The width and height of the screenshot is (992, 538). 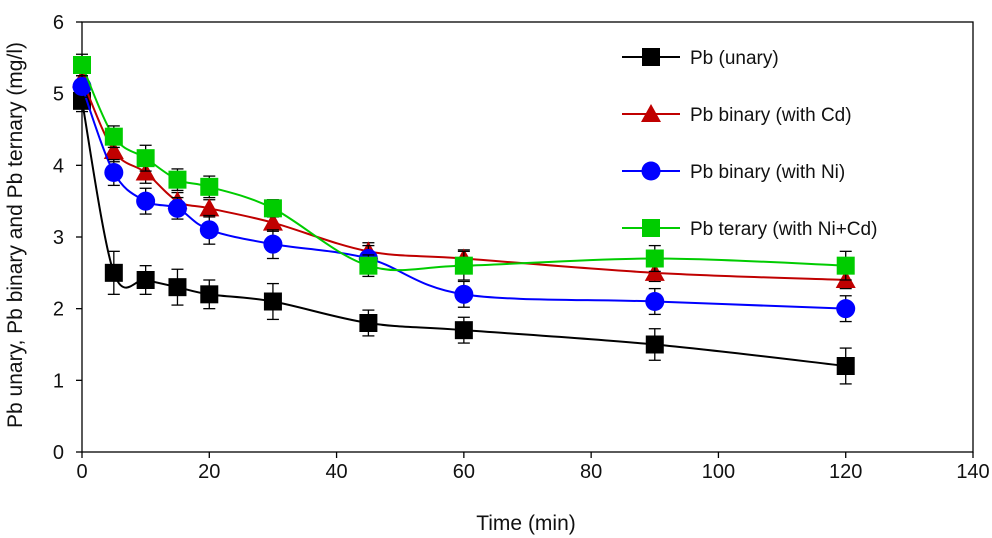 What do you see at coordinates (58, 381) in the screenshot?
I see `y-tick-label: 1` at bounding box center [58, 381].